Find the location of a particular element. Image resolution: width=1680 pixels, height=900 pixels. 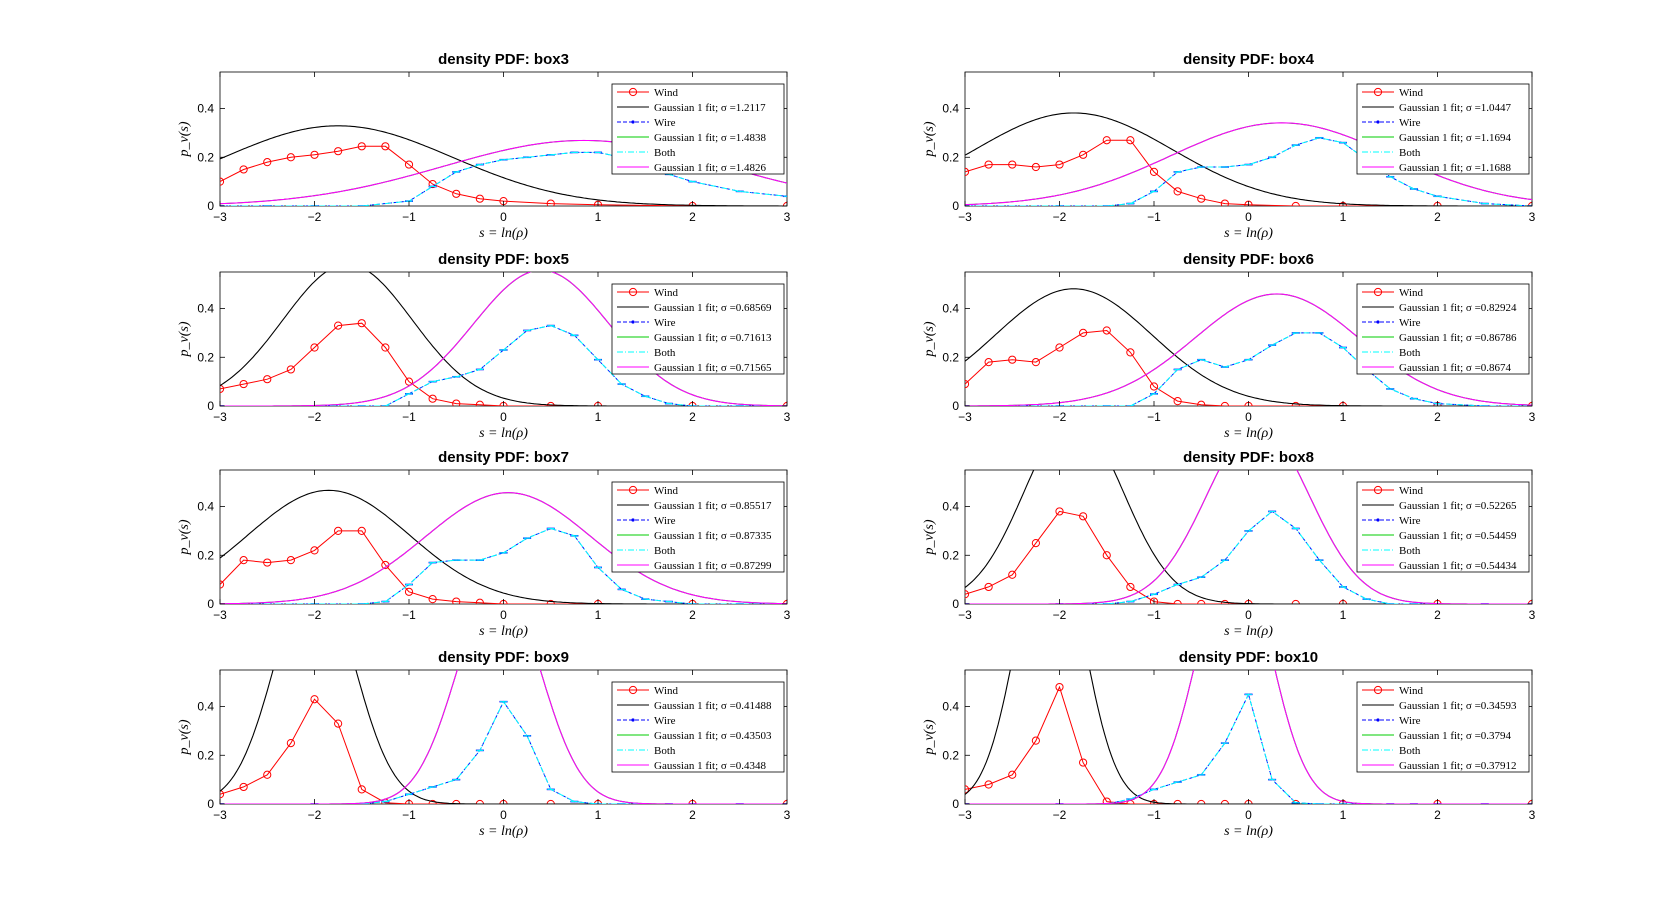

legend-entry: Gaussian 1 fit; σ =0.3794 is located at coordinates (1455, 736).